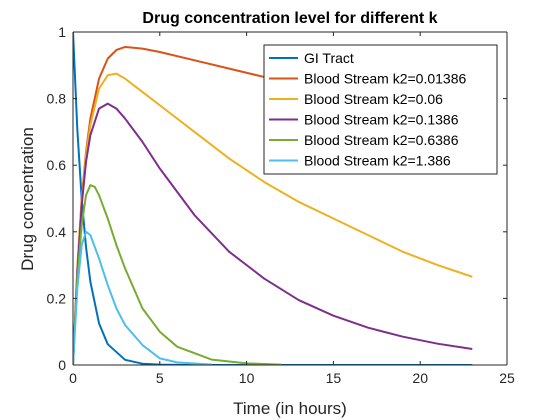 This screenshot has width=560, height=420. What do you see at coordinates (57, 298) in the screenshot?
I see `y-tick-label: 0.2` at bounding box center [57, 298].